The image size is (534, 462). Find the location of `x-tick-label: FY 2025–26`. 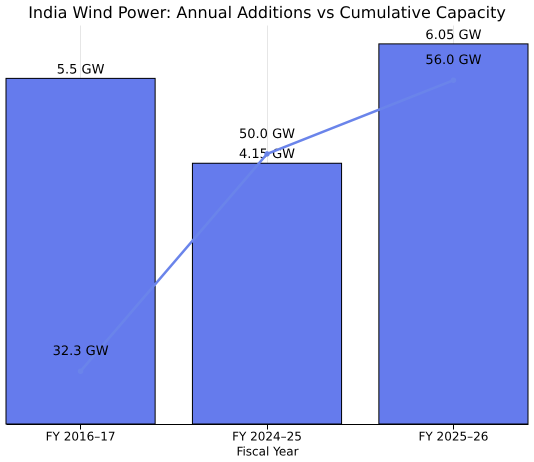

x-tick-label: FY 2025–26 is located at coordinates (453, 437).